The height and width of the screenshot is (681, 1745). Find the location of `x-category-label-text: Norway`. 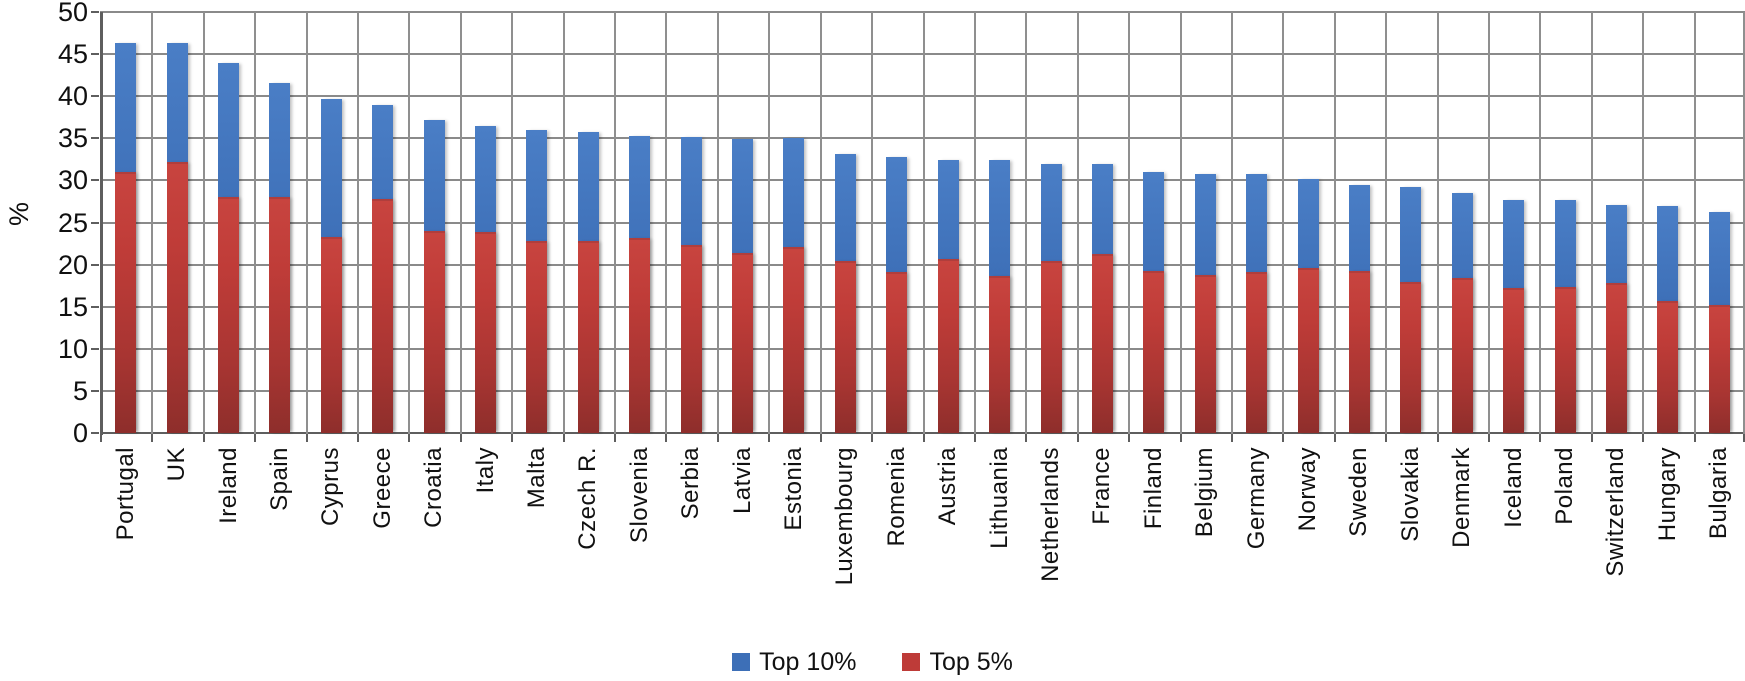

x-category-label-text: Norway is located at coordinates (1308, 489).